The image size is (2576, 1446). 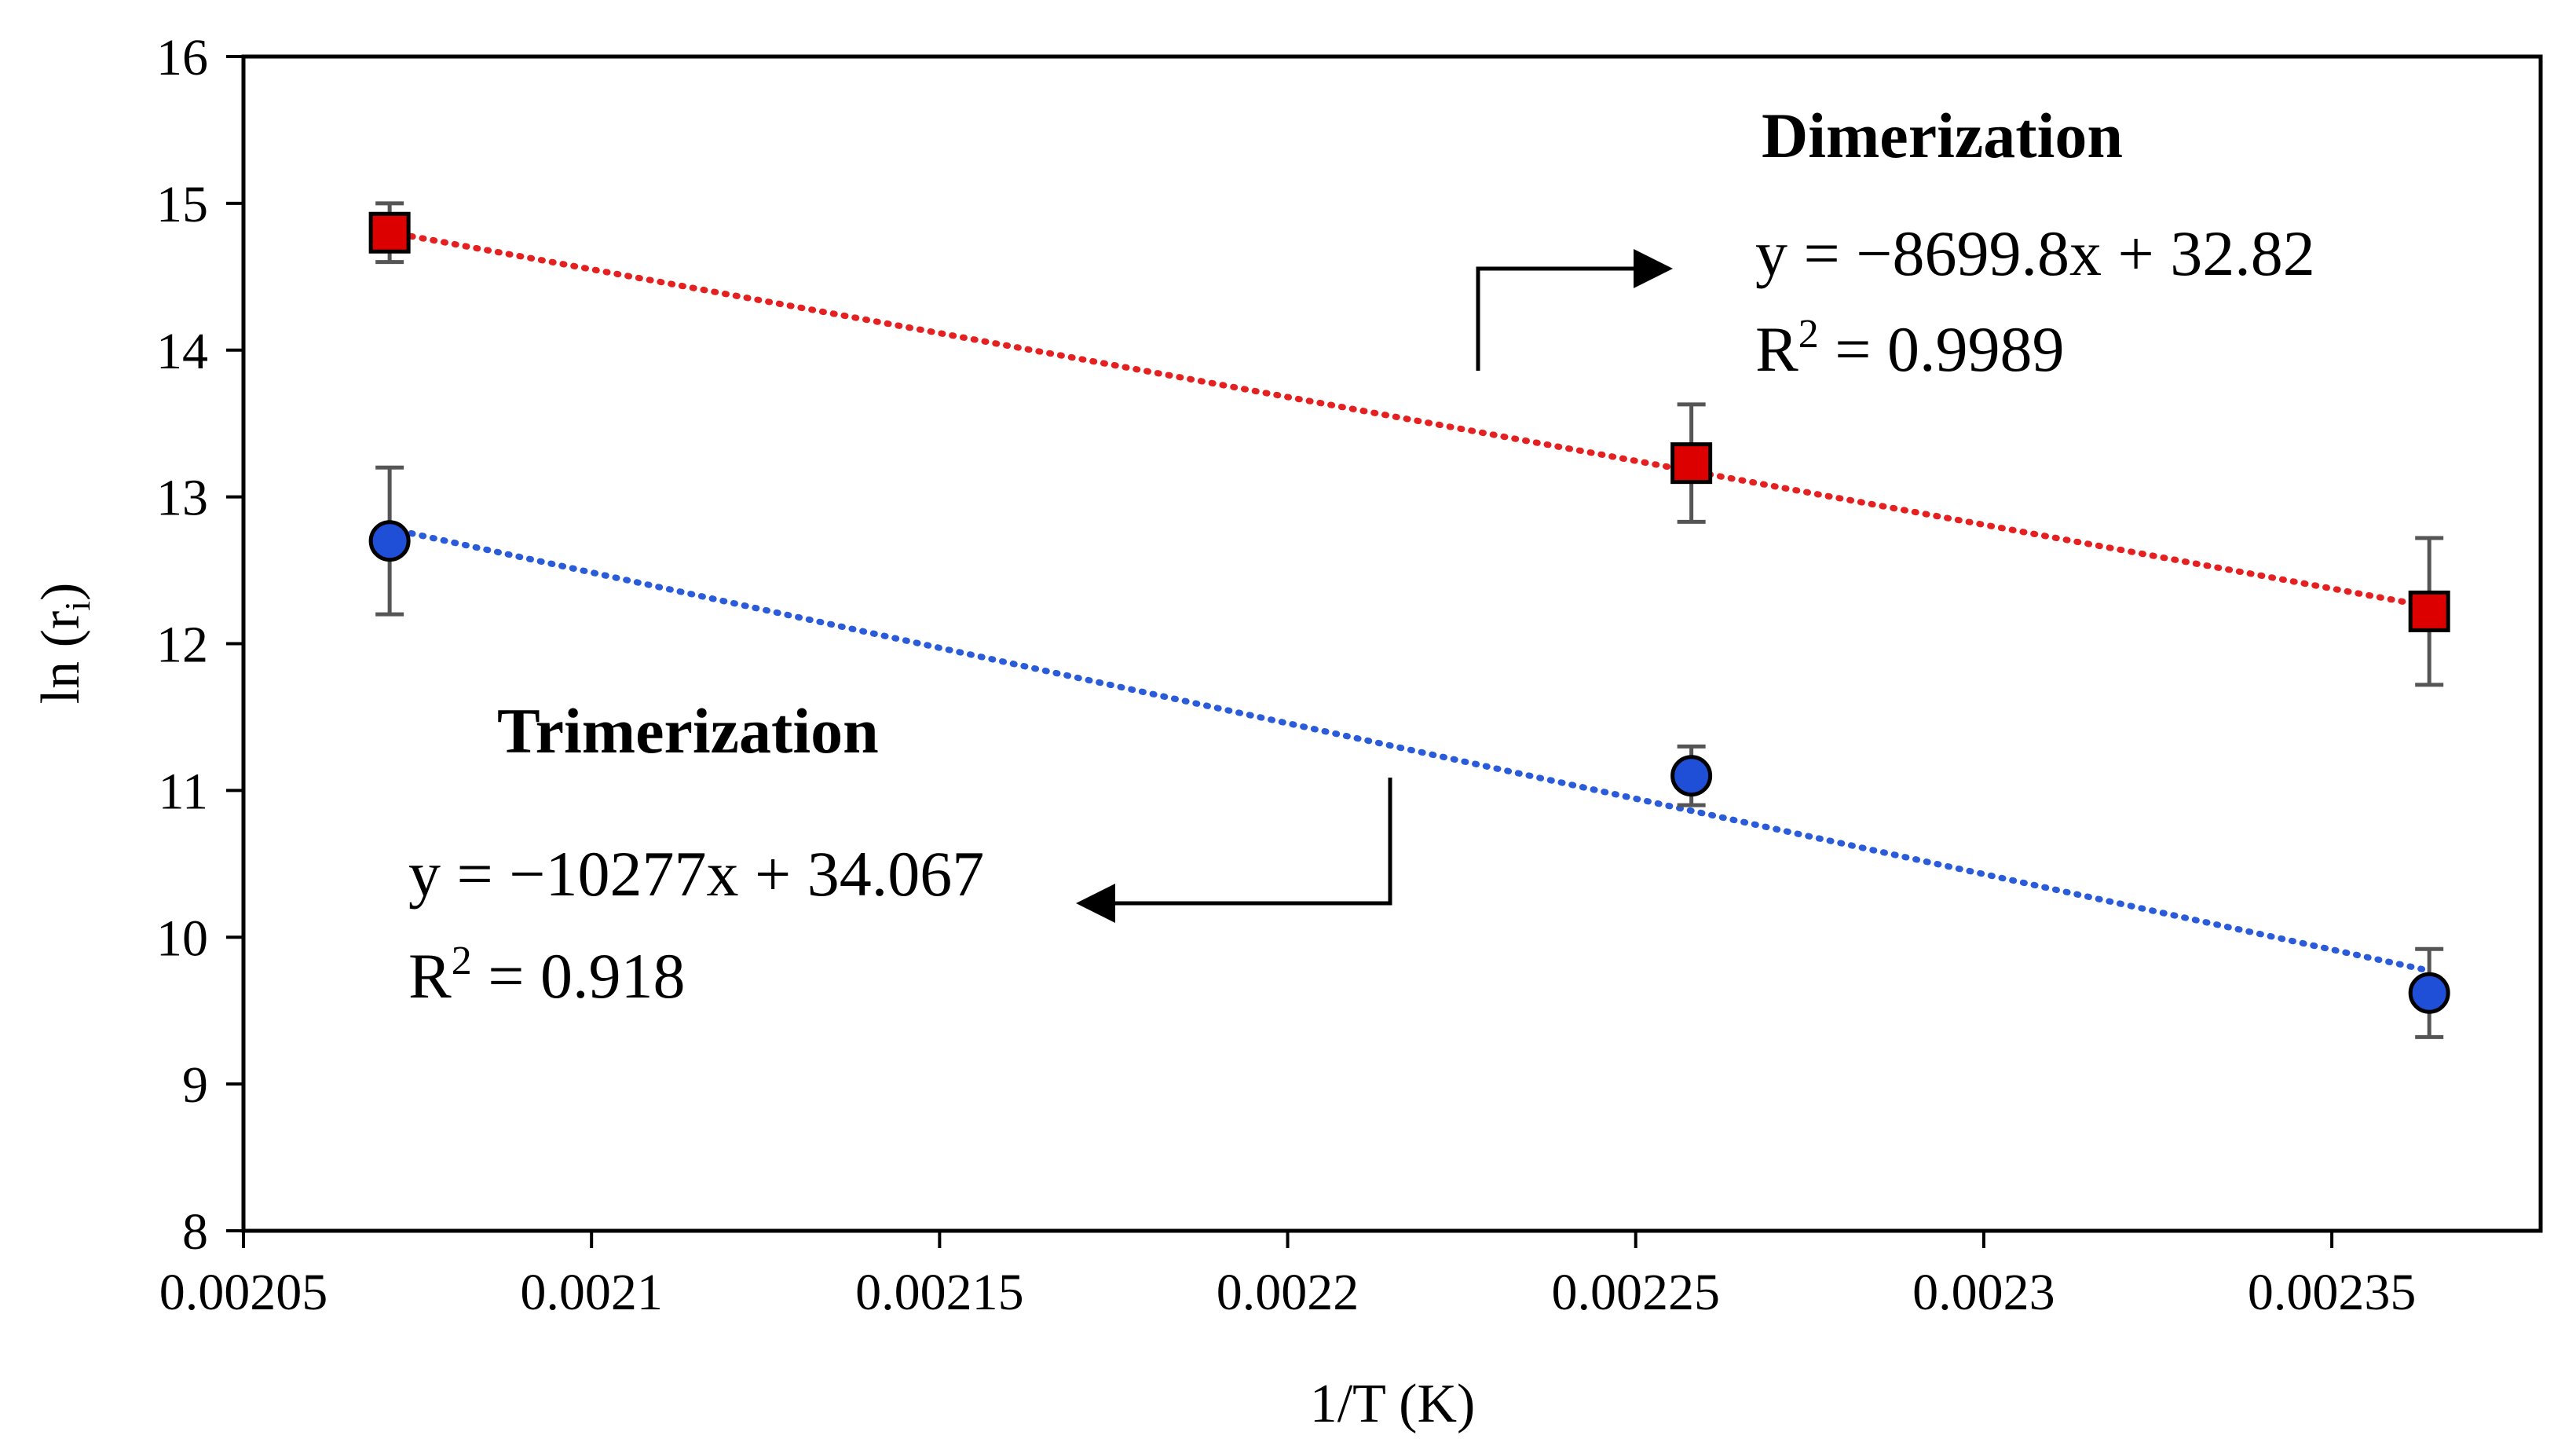 I want to click on trimerization-r2: R2 = 0.918, so click(x=547, y=975).